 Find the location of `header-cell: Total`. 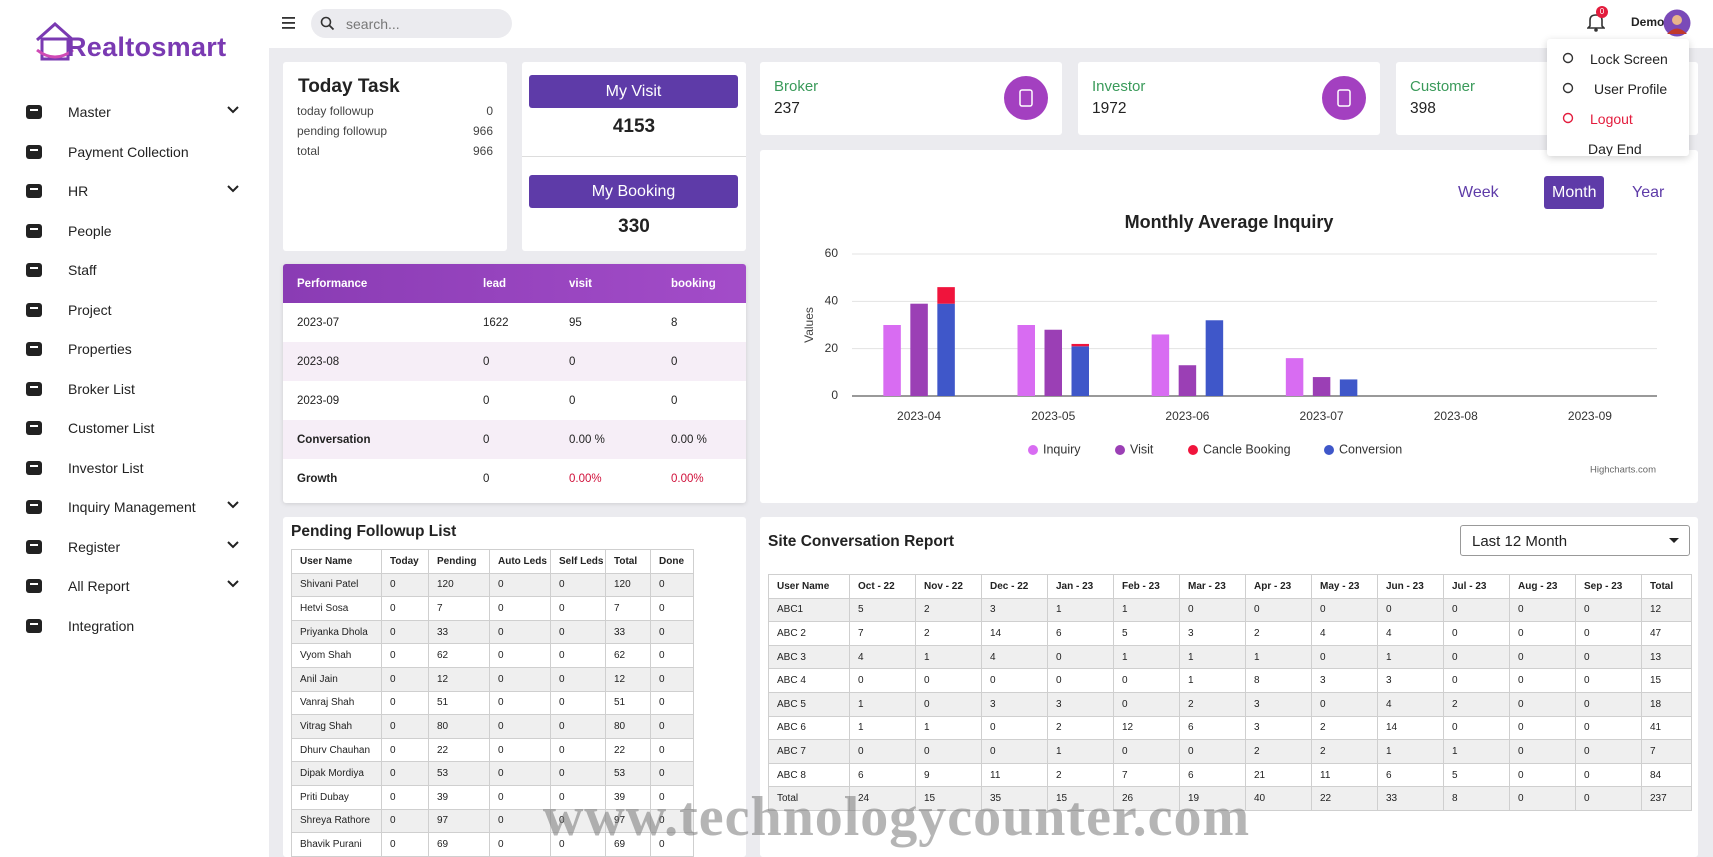

header-cell: Total is located at coordinates (1666, 586).